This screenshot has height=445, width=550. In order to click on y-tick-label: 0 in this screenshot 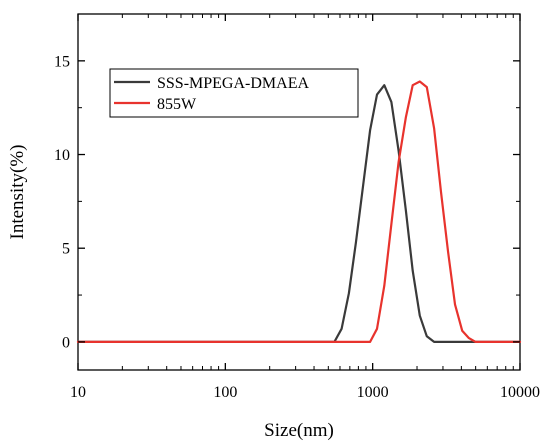, I will do `click(66, 342)`.